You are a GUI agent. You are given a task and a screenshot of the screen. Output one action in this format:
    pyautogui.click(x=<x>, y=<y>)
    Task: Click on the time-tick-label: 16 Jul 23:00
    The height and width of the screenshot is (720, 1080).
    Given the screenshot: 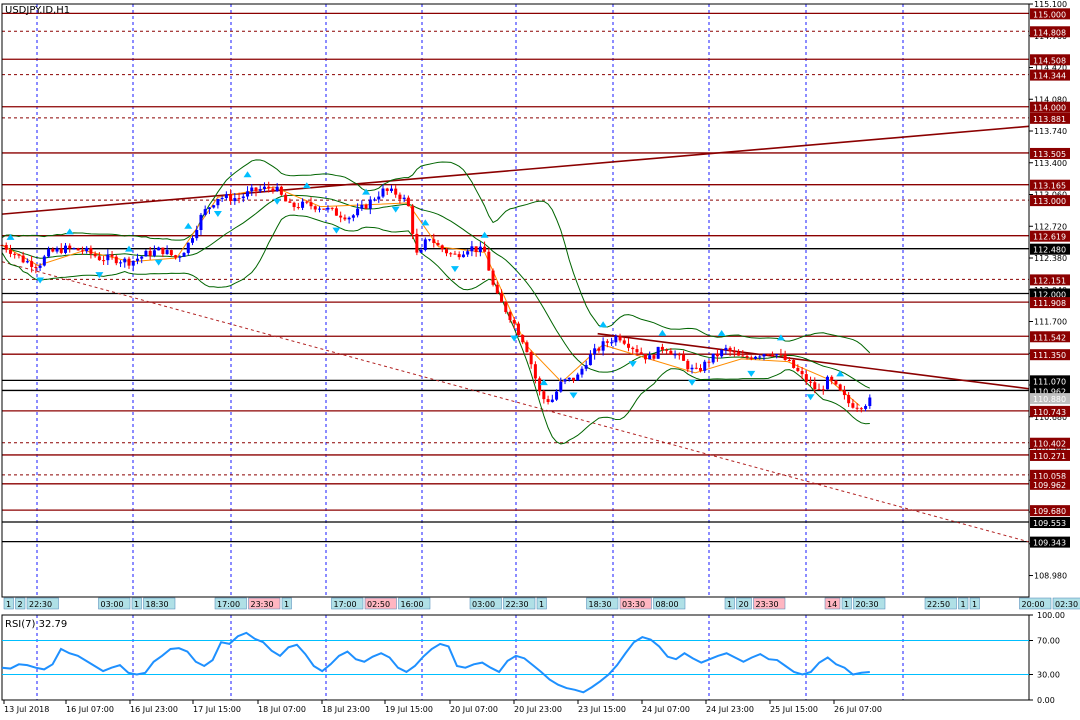 What is the action you would take?
    pyautogui.click(x=154, y=709)
    